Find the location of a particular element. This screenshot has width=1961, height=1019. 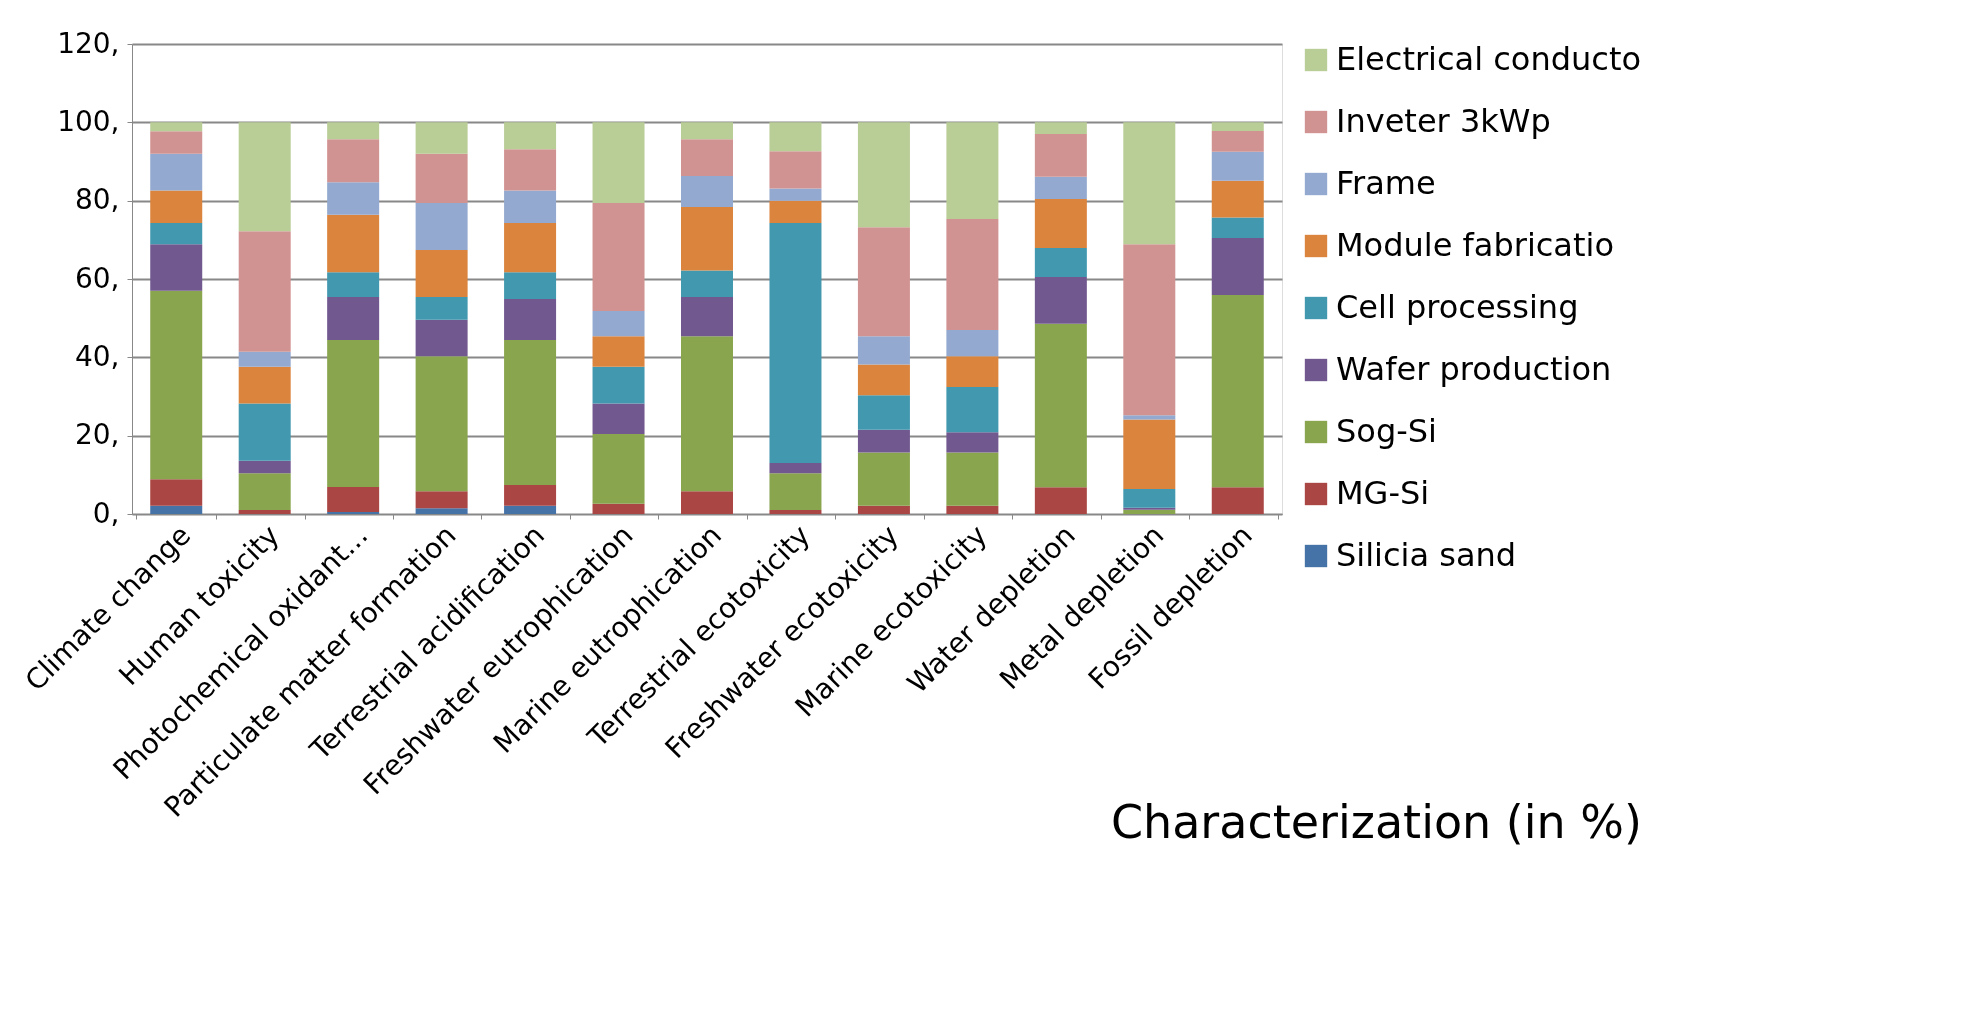

legend-label: Frame is located at coordinates (1386, 183).